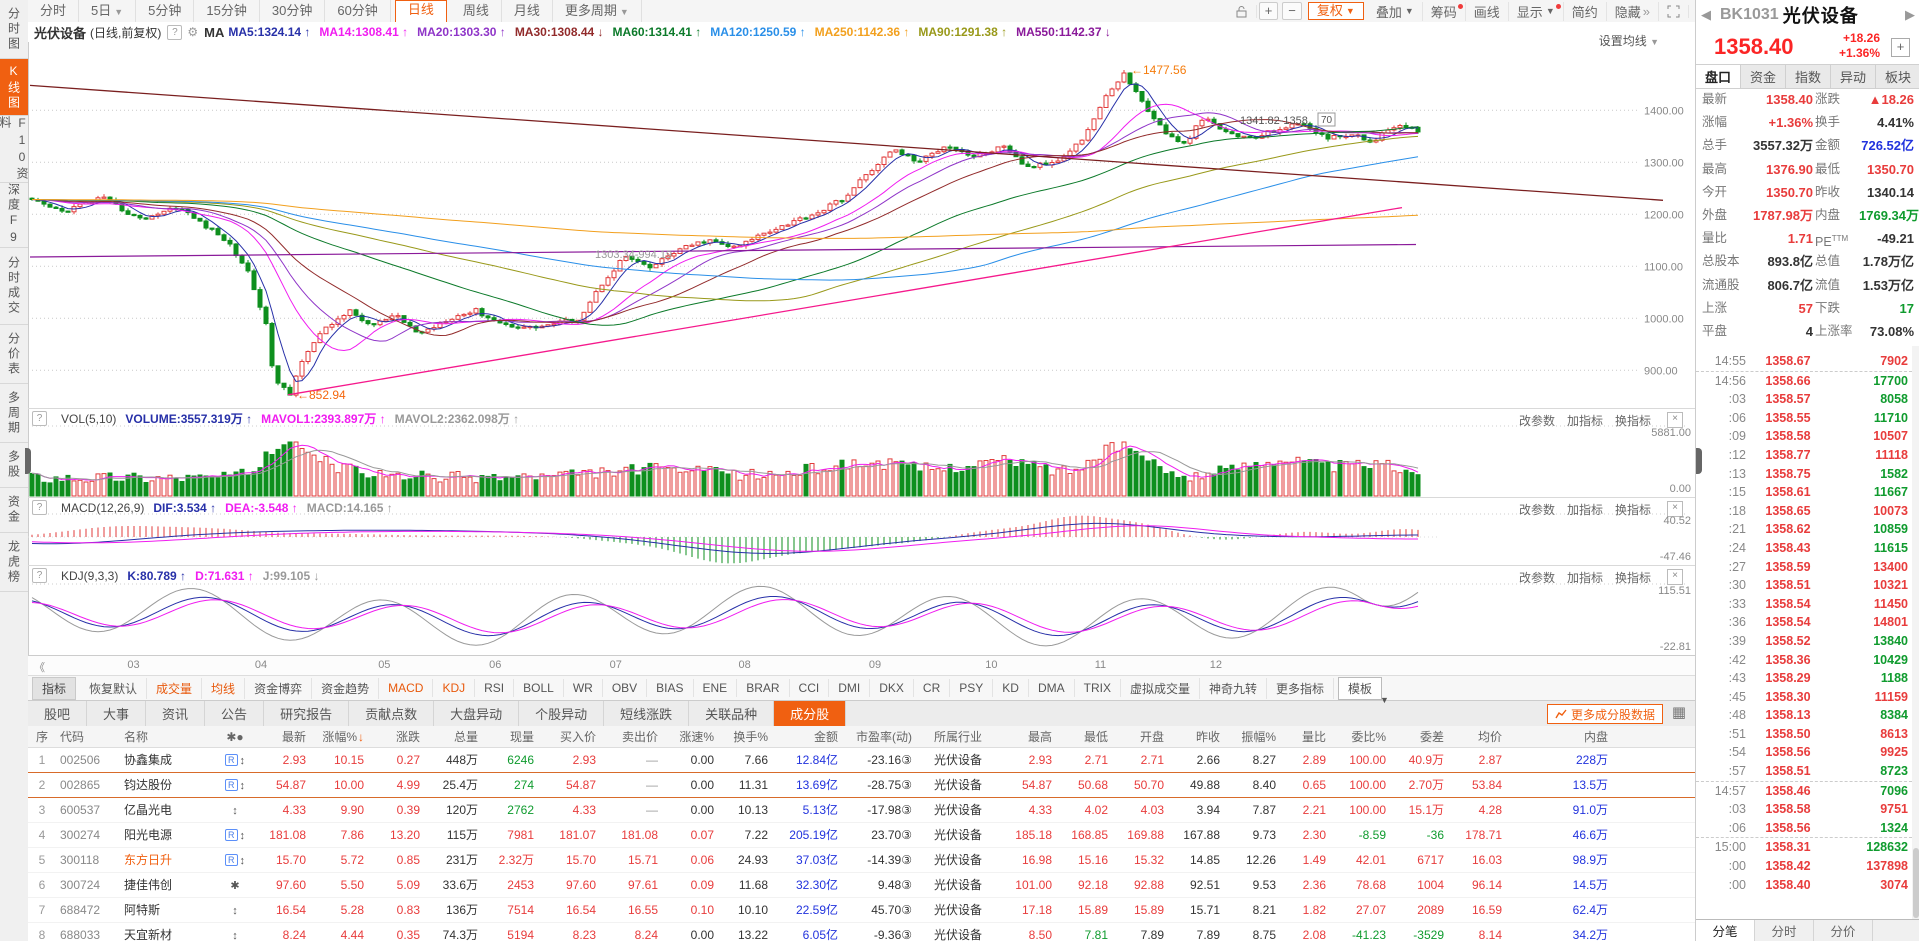 This screenshot has width=1919, height=941. What do you see at coordinates (1242, 11) in the screenshot?
I see `lock-icon` at bounding box center [1242, 11].